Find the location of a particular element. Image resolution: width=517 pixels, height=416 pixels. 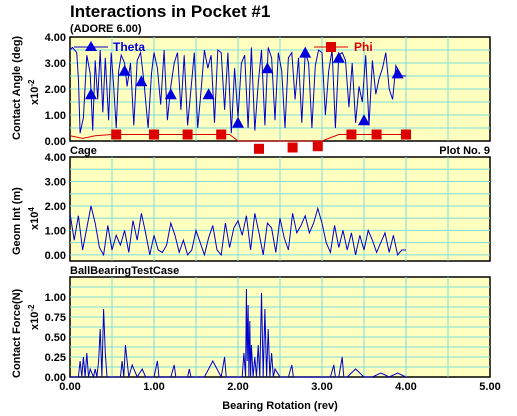

panel-3-ylabel: Contact Force(N) is located at coordinates (17, 333).